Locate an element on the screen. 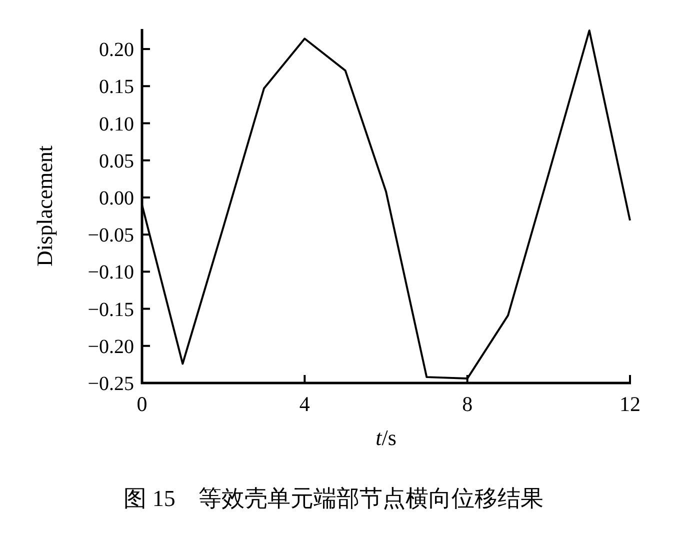  x-axis-title: t/s is located at coordinates (386, 437).